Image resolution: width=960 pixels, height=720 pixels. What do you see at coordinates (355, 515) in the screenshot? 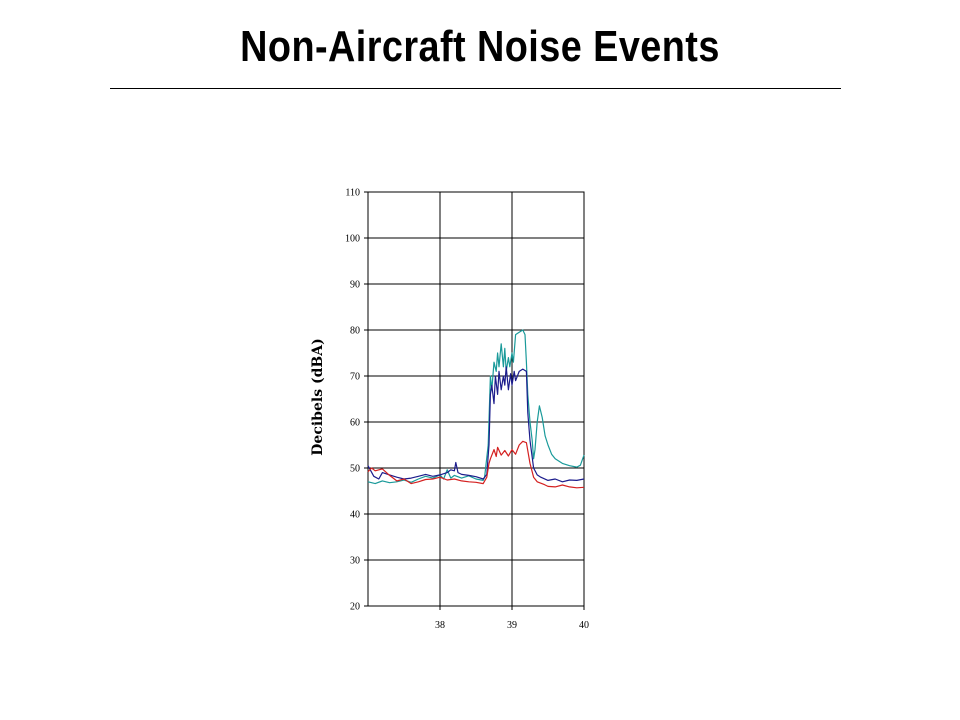
I see `y-tick-label: 40` at bounding box center [355, 515].